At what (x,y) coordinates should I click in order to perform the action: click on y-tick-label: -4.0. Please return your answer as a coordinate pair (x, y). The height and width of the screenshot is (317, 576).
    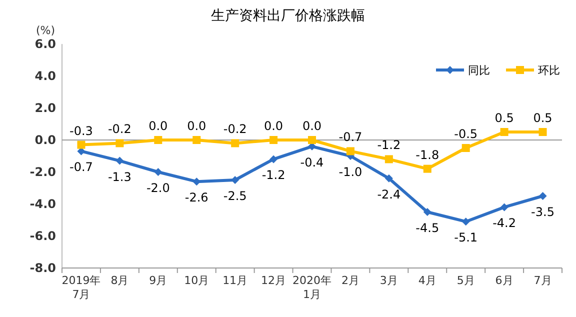
    Looking at the image, I should click on (43, 204).